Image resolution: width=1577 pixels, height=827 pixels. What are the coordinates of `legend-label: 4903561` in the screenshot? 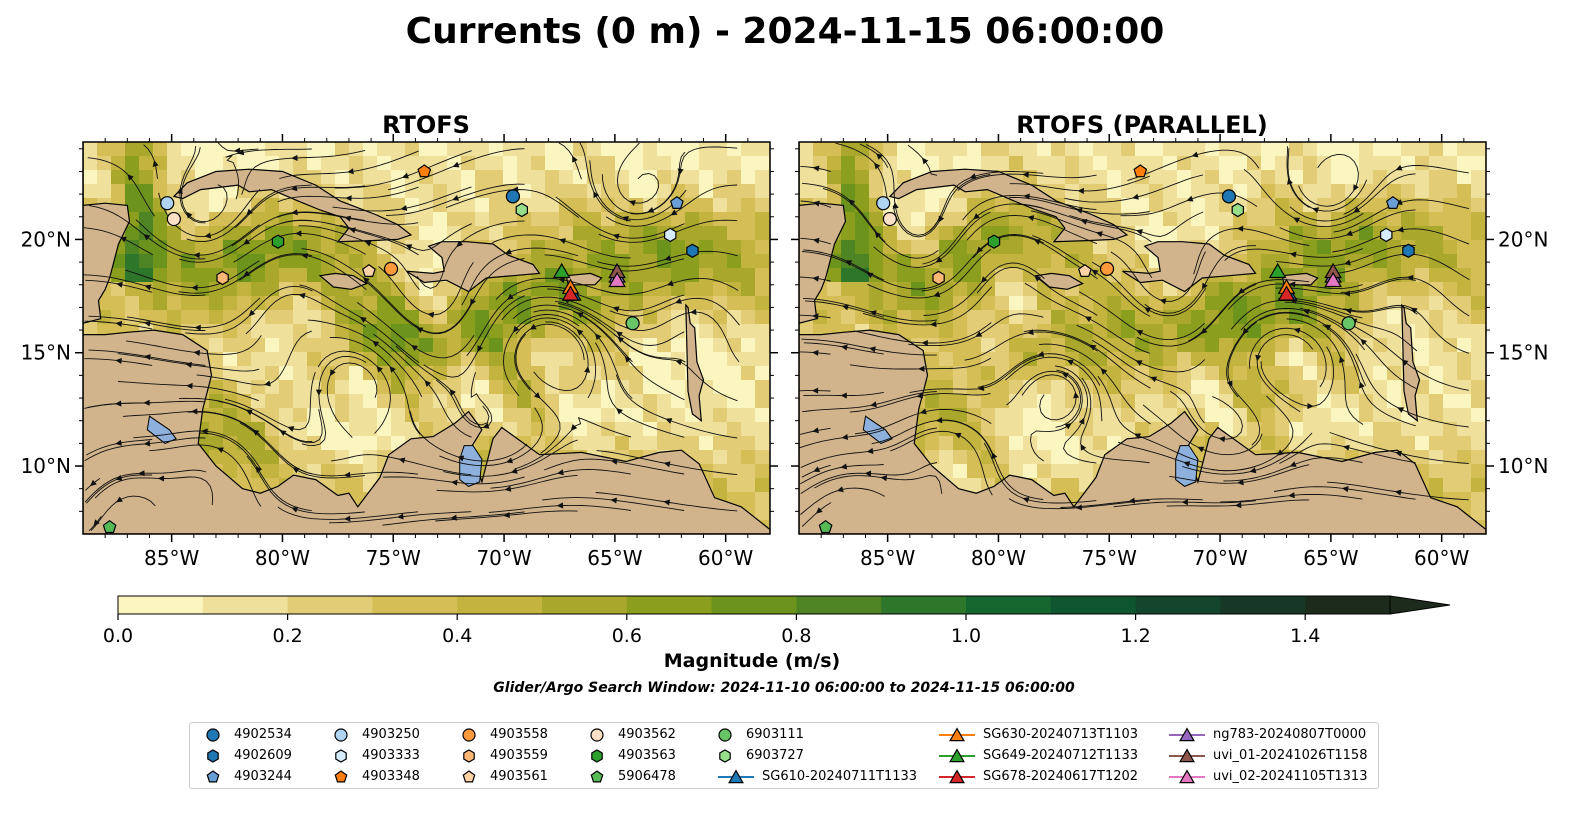 It's located at (519, 776).